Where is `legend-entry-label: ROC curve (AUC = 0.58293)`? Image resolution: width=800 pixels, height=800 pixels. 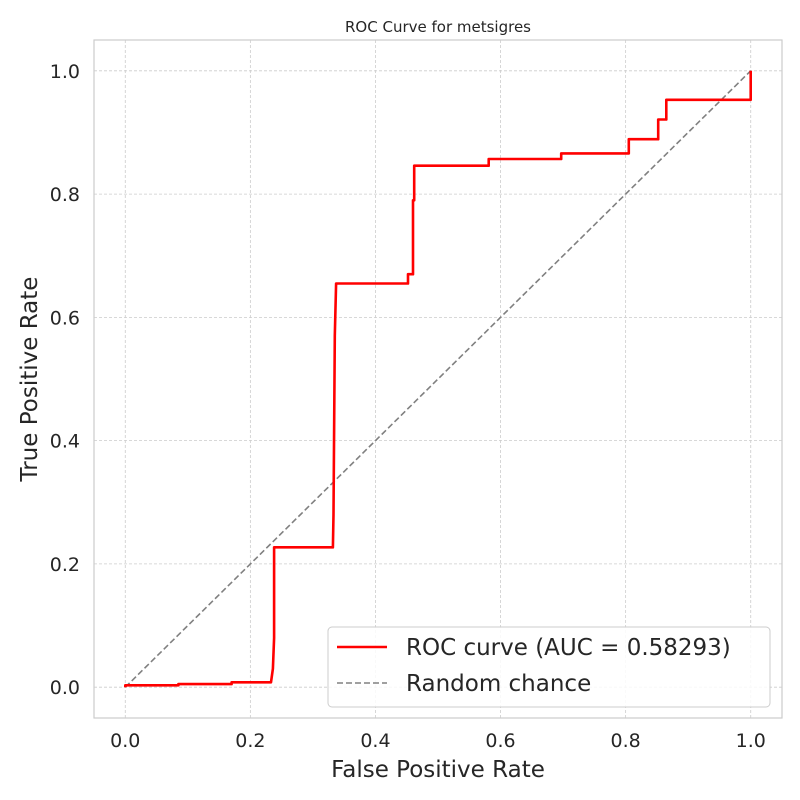 legend-entry-label: ROC curve (AUC = 0.58293) is located at coordinates (568, 648).